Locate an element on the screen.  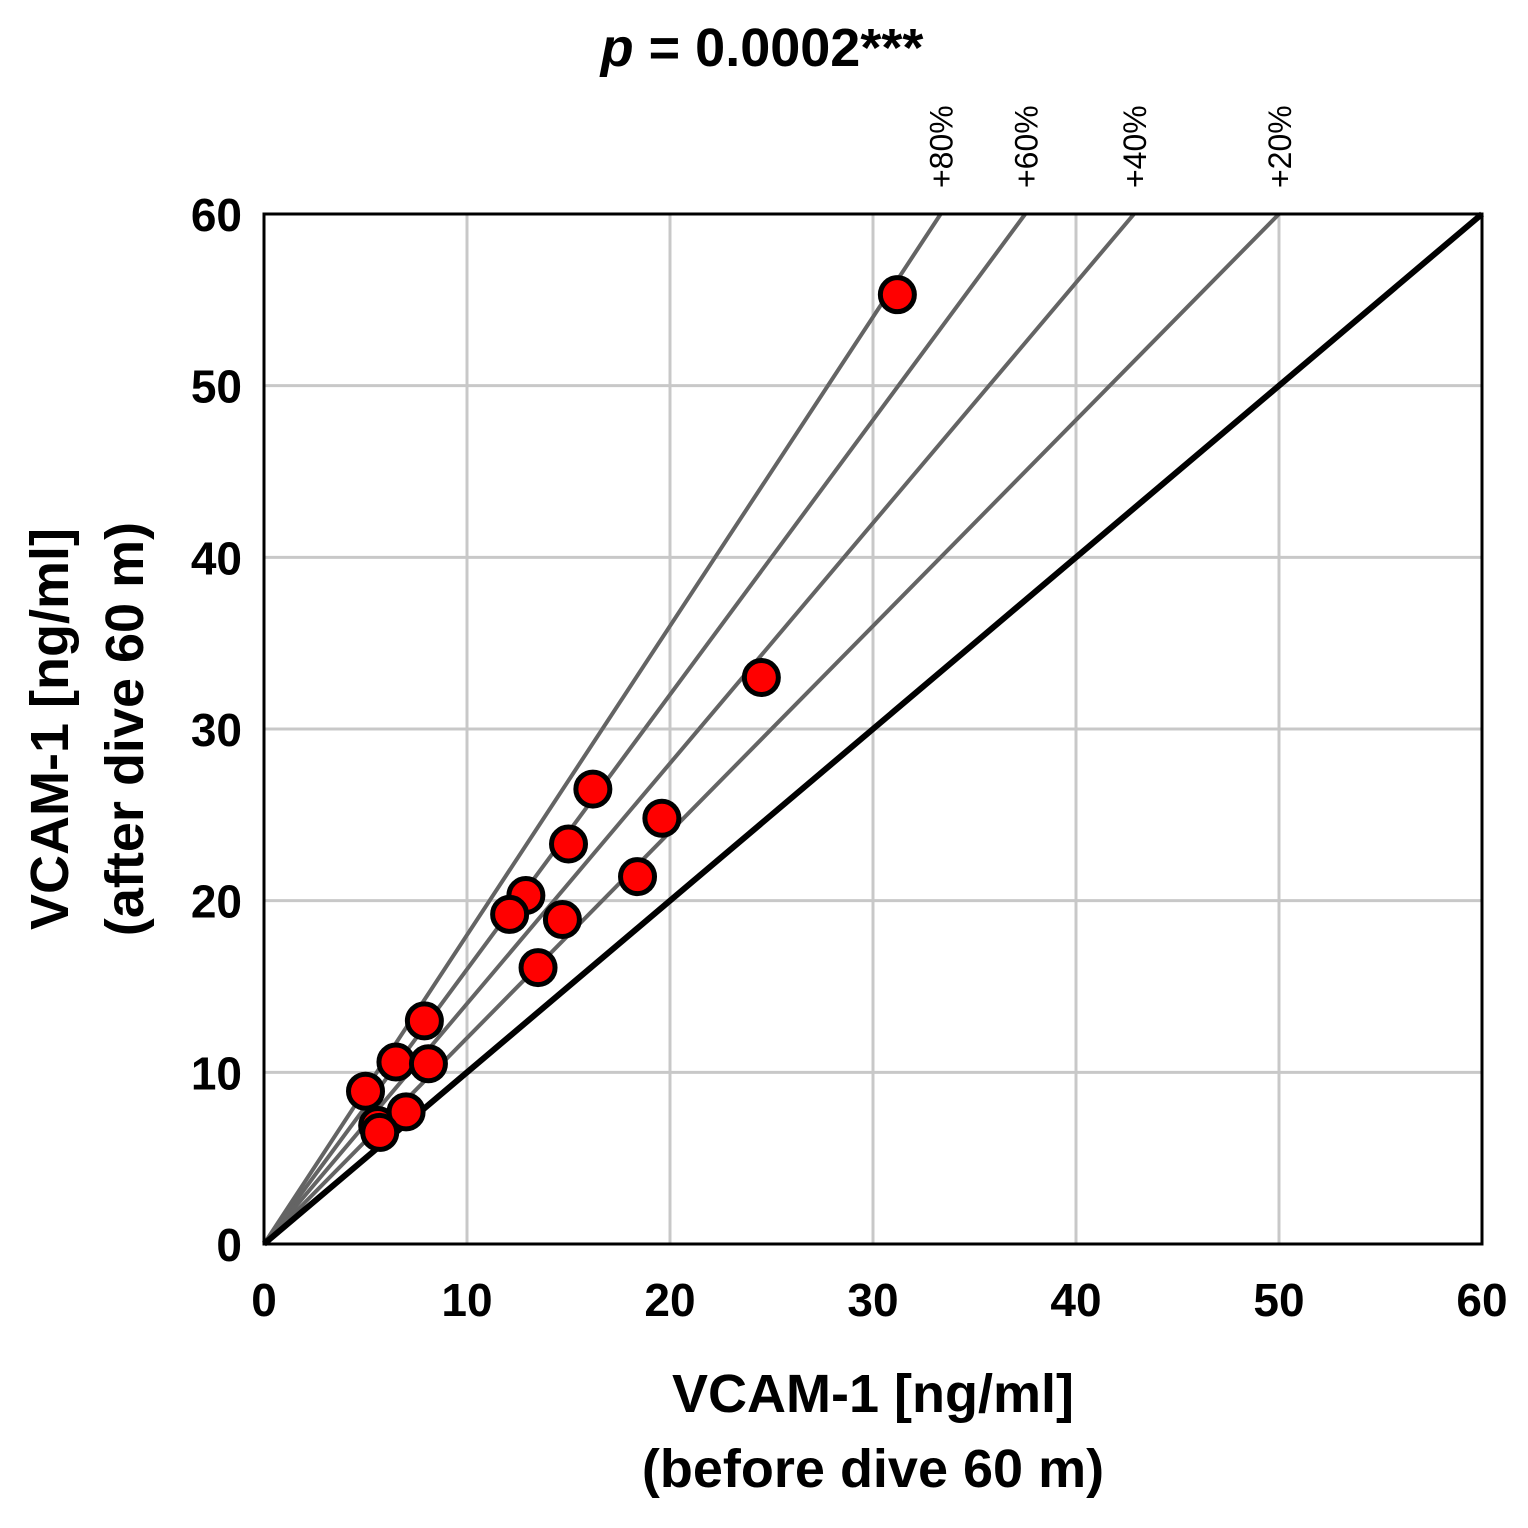
y-axis-title-line1: VCAM-1 [ng/ml] is located at coordinates (50, 729).